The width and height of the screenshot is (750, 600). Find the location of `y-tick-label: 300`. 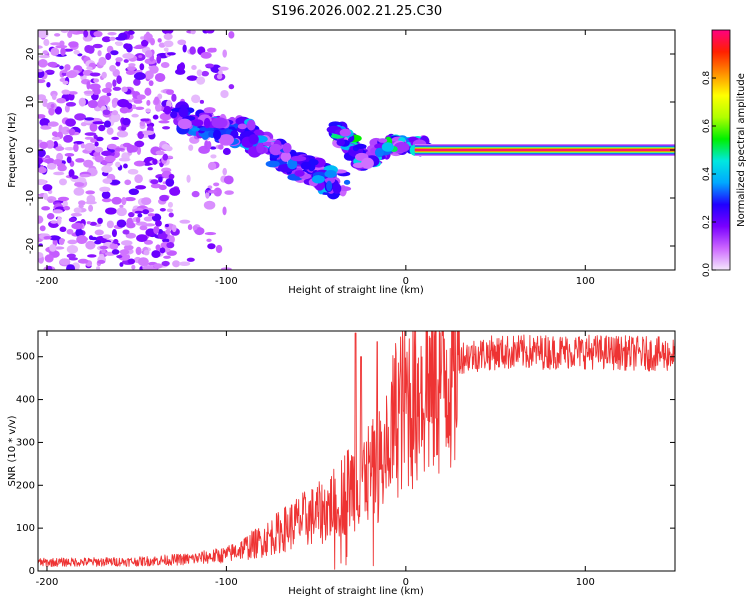

y-tick-label: 300 is located at coordinates (25, 442).